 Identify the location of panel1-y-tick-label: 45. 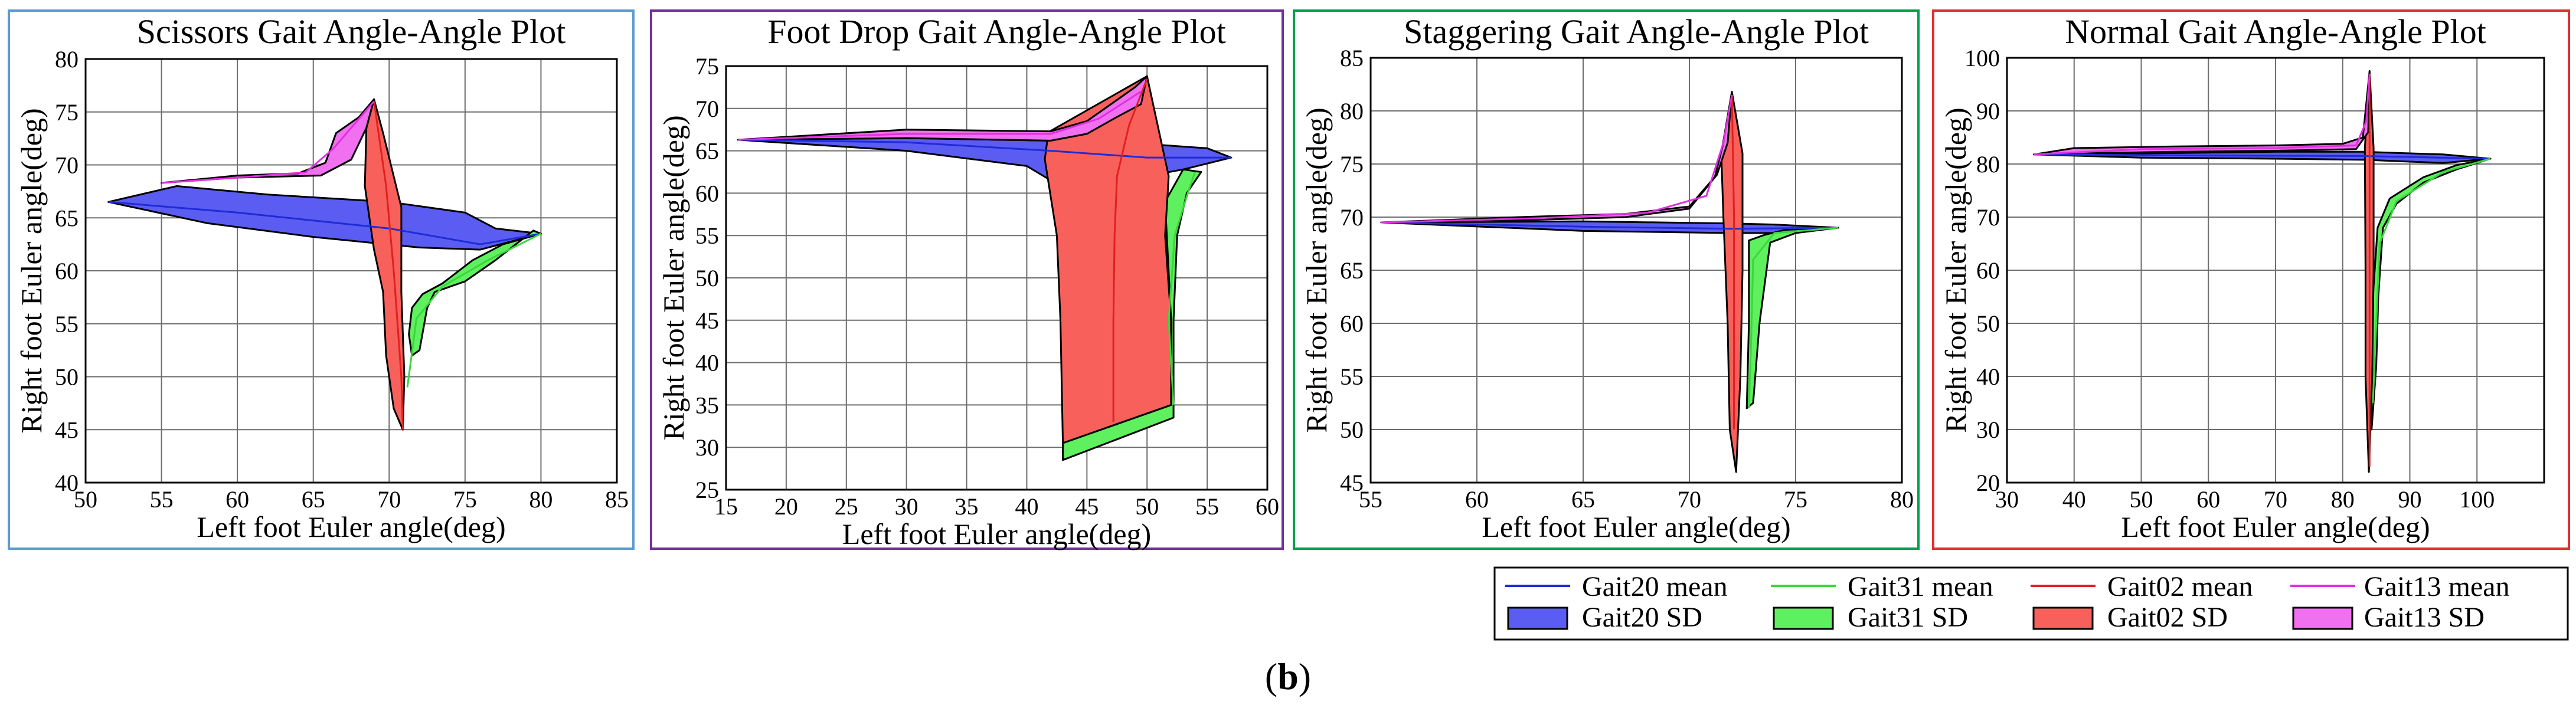
(67, 430).